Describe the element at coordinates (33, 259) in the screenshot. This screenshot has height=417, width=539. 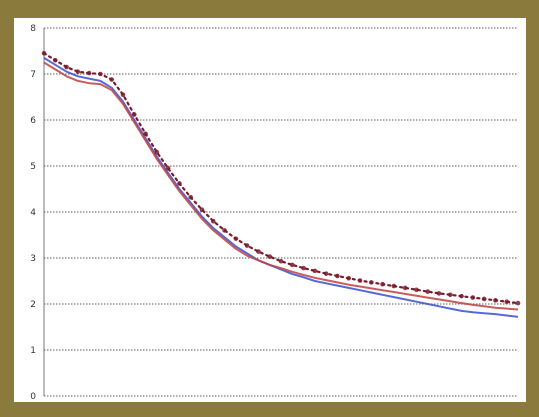
I see `y-tick-label-3: 3` at that location.